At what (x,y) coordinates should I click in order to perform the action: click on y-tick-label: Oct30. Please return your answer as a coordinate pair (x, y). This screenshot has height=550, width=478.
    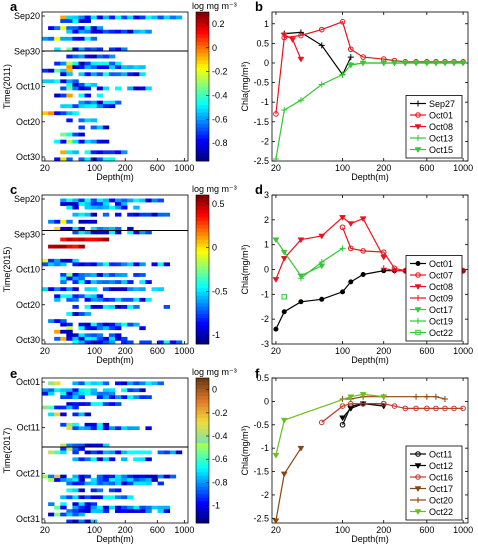
    Looking at the image, I should click on (28, 340).